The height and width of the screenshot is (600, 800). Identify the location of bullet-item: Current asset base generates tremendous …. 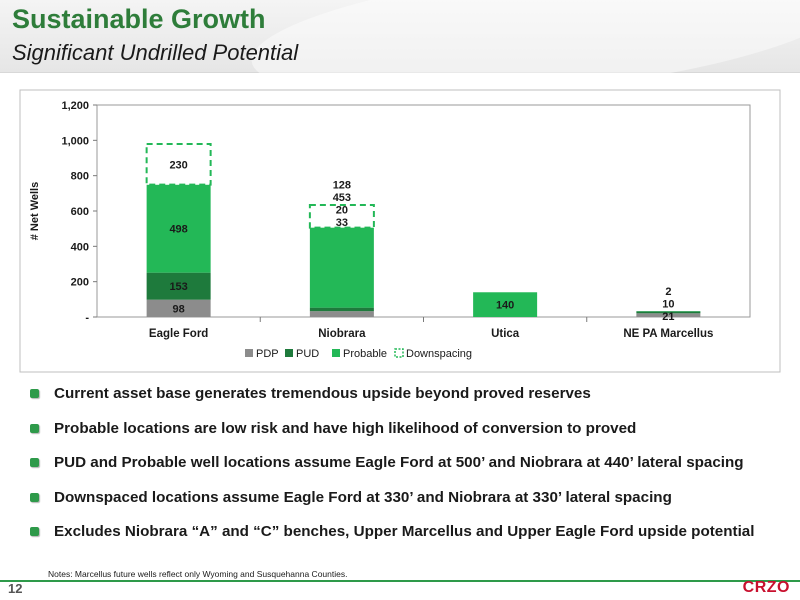
(410, 402).